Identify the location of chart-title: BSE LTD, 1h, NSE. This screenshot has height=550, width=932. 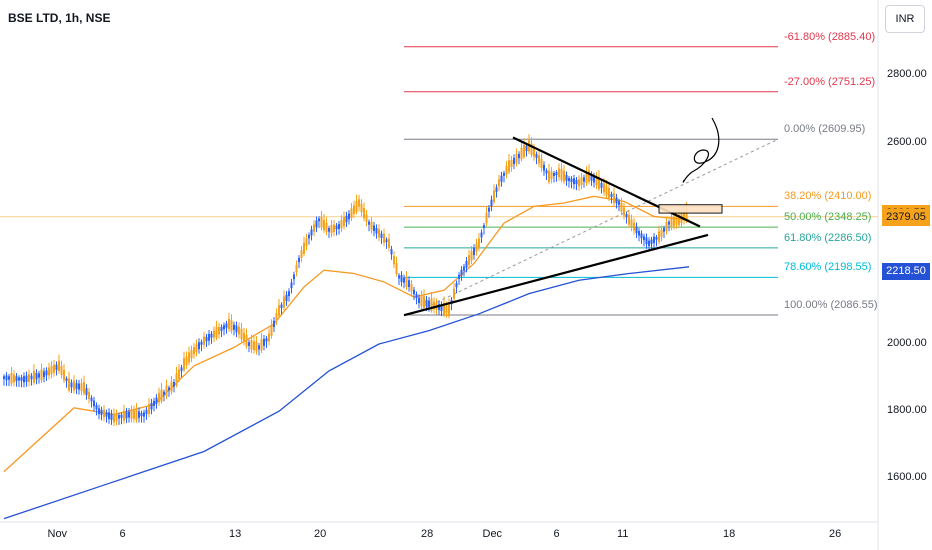
(59, 18).